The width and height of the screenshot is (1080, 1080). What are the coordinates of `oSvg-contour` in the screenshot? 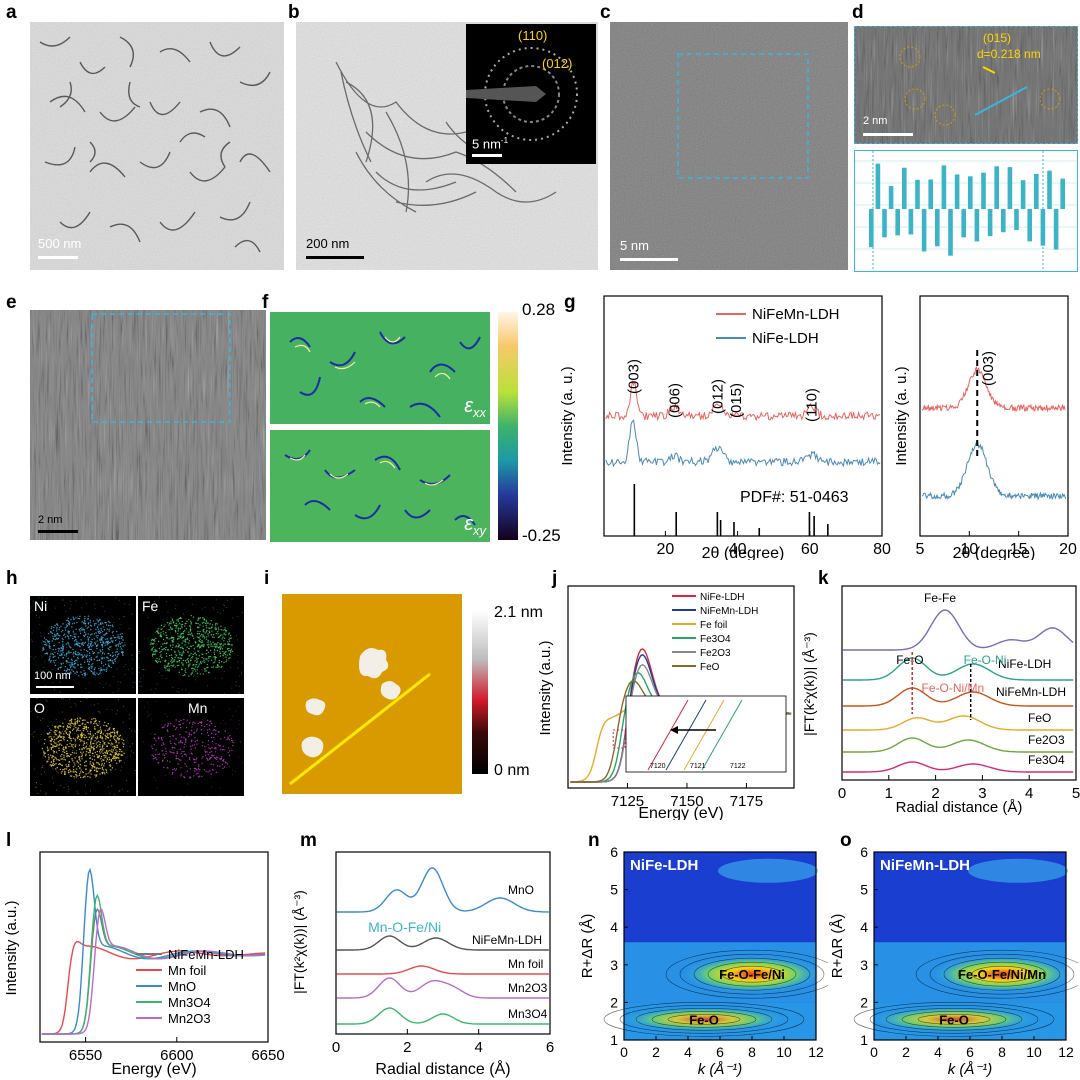 It's located at (996, 974).